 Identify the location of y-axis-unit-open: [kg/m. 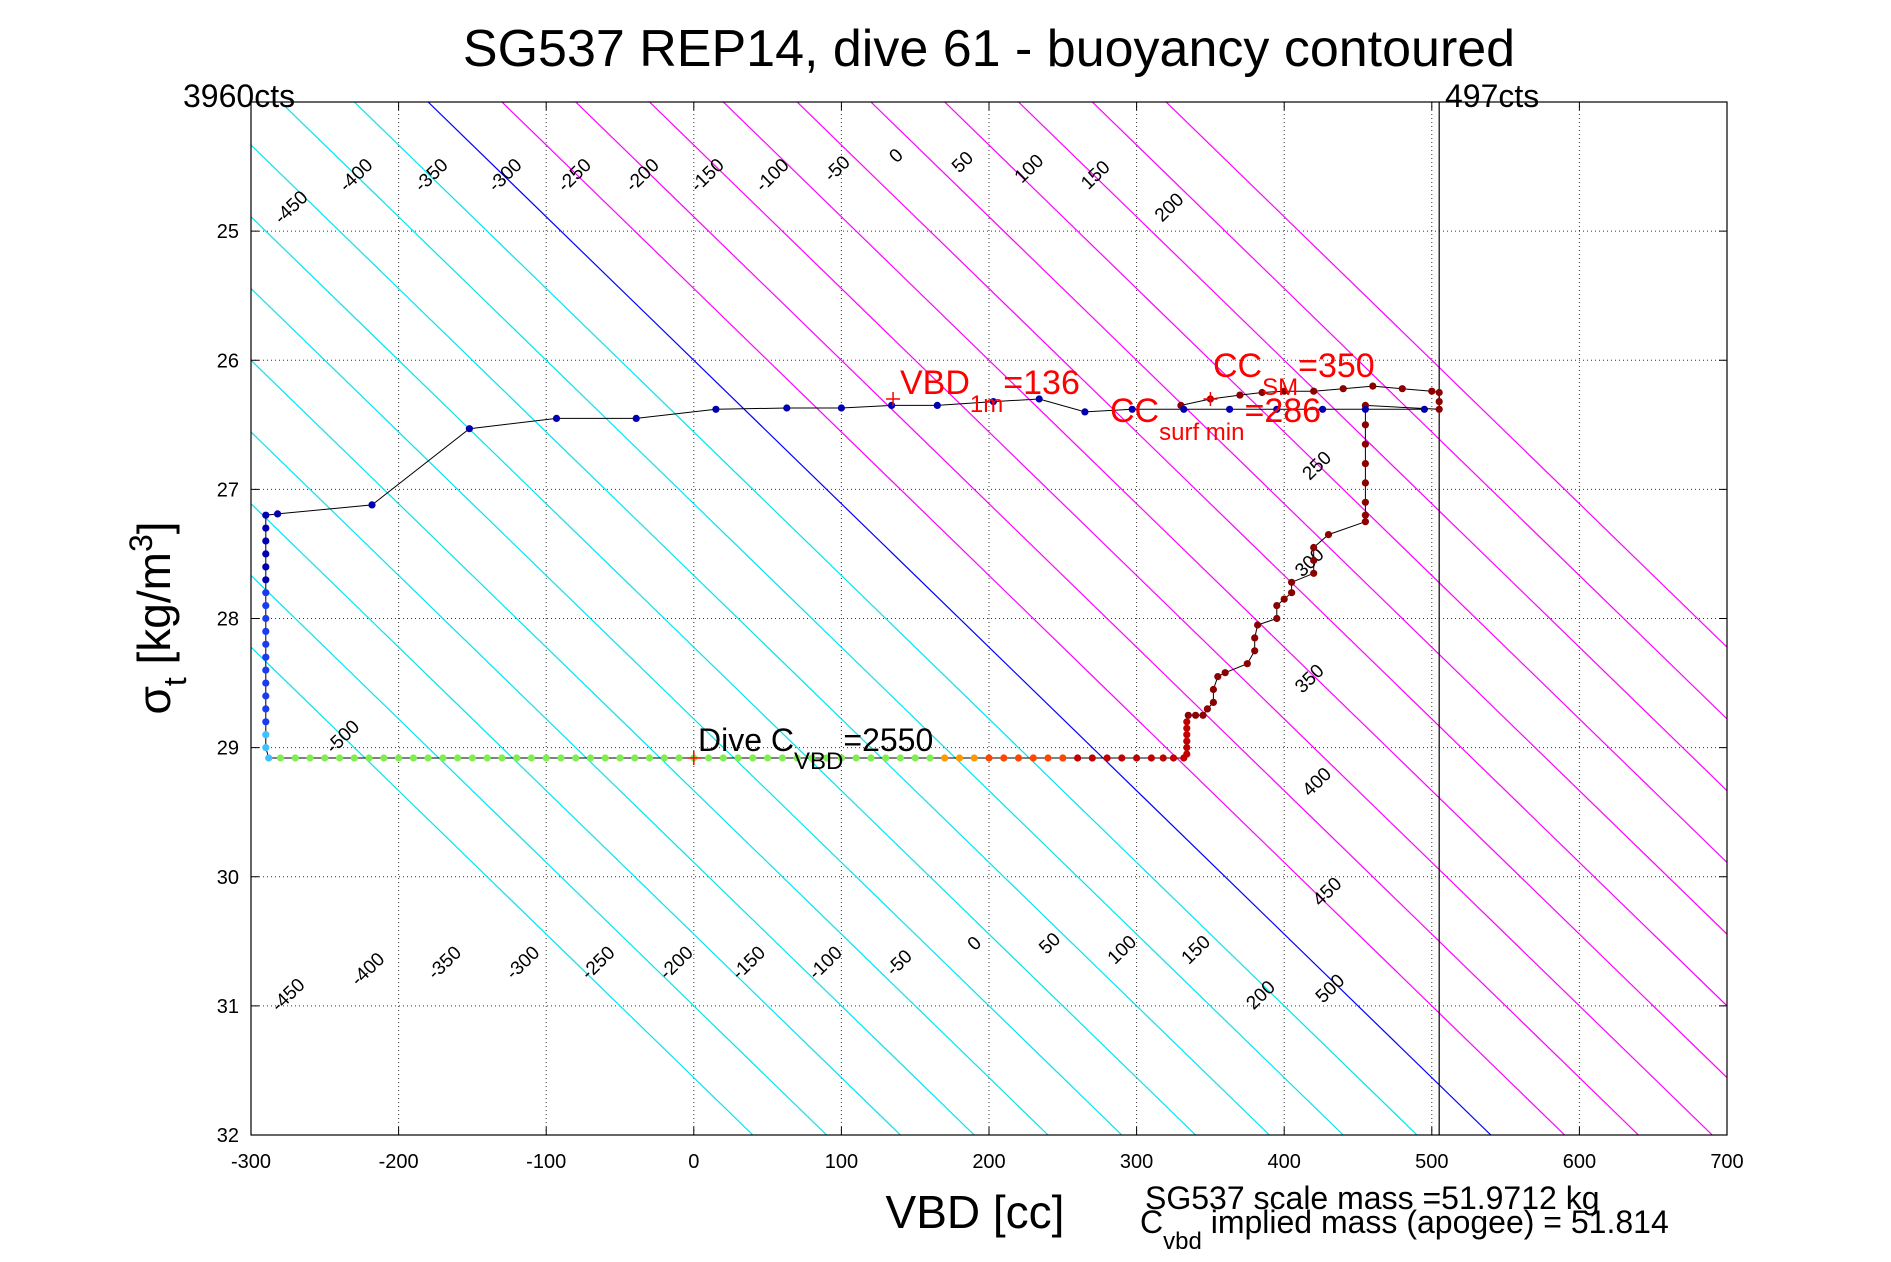
(154, 614).